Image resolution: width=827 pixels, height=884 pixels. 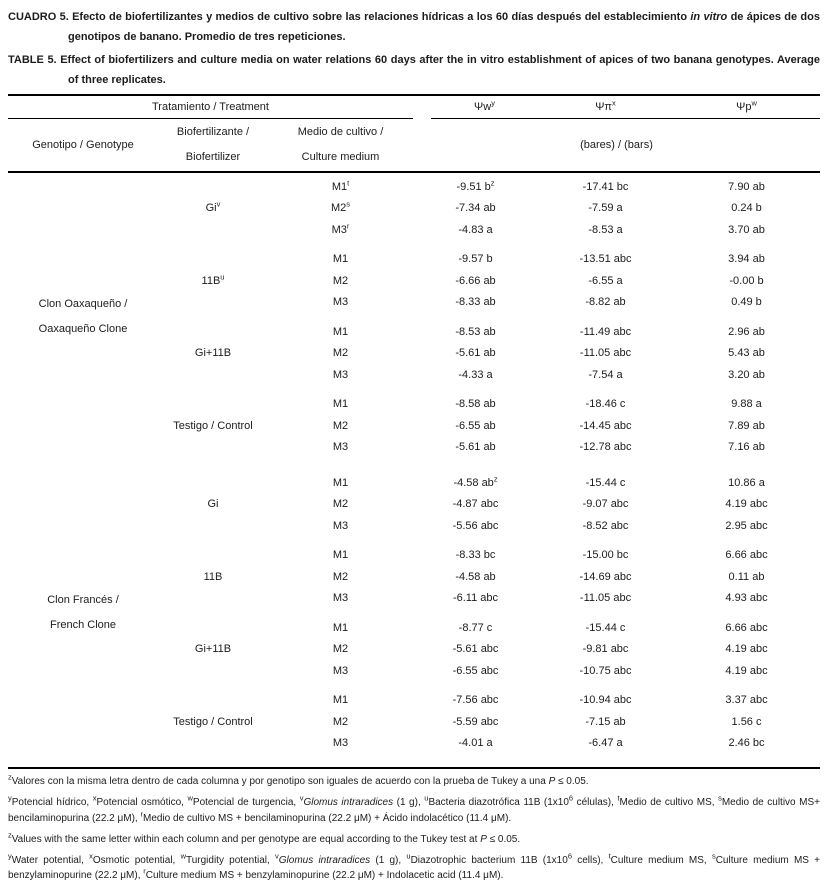 What do you see at coordinates (213, 145) in the screenshot?
I see `header-biofertilizer: Biofertilizante / Biofertilizer` at bounding box center [213, 145].